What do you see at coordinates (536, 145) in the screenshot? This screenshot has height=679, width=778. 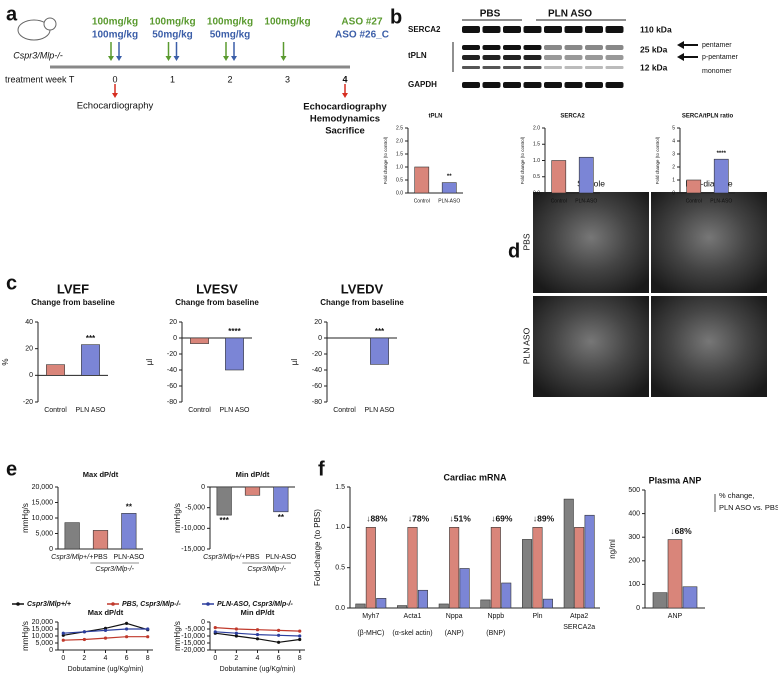 I see `y-tick-label: 1.5` at bounding box center [536, 145].